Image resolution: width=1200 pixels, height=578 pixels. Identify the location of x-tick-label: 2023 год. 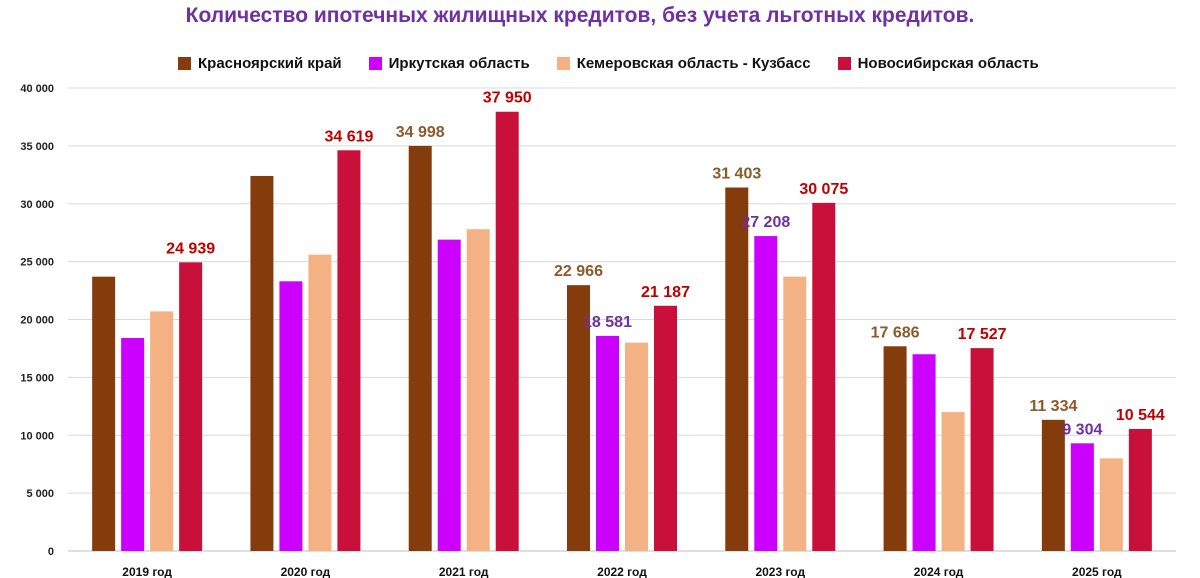
(780, 571).